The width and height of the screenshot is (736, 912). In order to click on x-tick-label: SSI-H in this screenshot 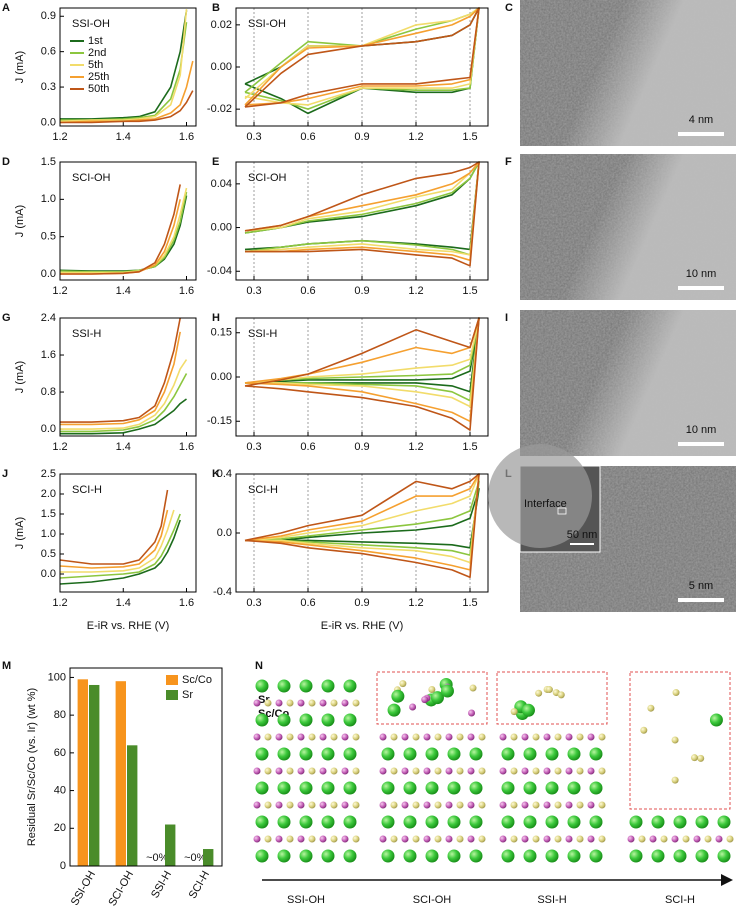, I will do `click(161, 884)`.